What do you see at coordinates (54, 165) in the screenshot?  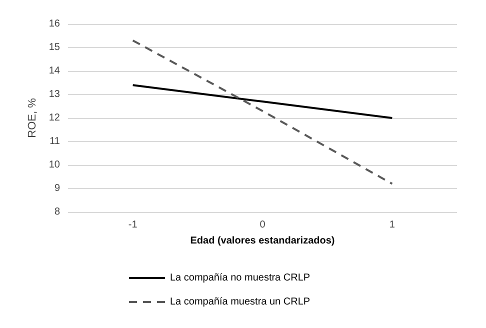 I see `y-tick-label: 10` at bounding box center [54, 165].